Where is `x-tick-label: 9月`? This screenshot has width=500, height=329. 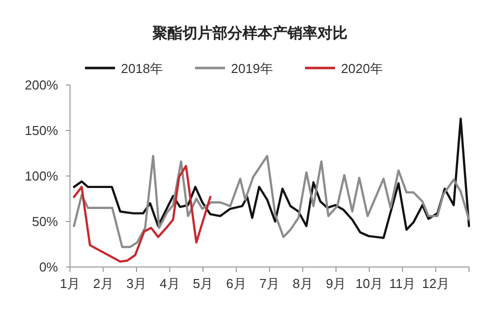
x-tick-label: 9月 is located at coordinates (336, 283).